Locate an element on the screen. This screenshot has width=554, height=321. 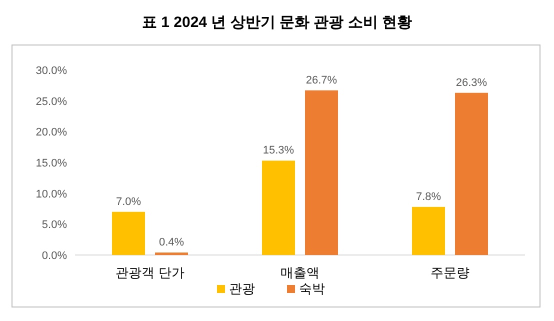
data-label: 7.0% is located at coordinates (129, 202).